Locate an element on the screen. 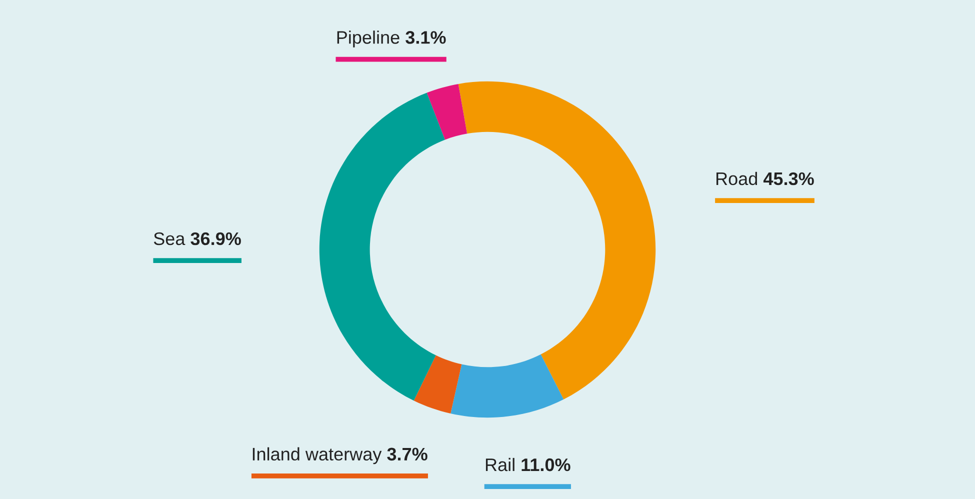 The image size is (975, 499). data-label: 3.7% is located at coordinates (407, 454).